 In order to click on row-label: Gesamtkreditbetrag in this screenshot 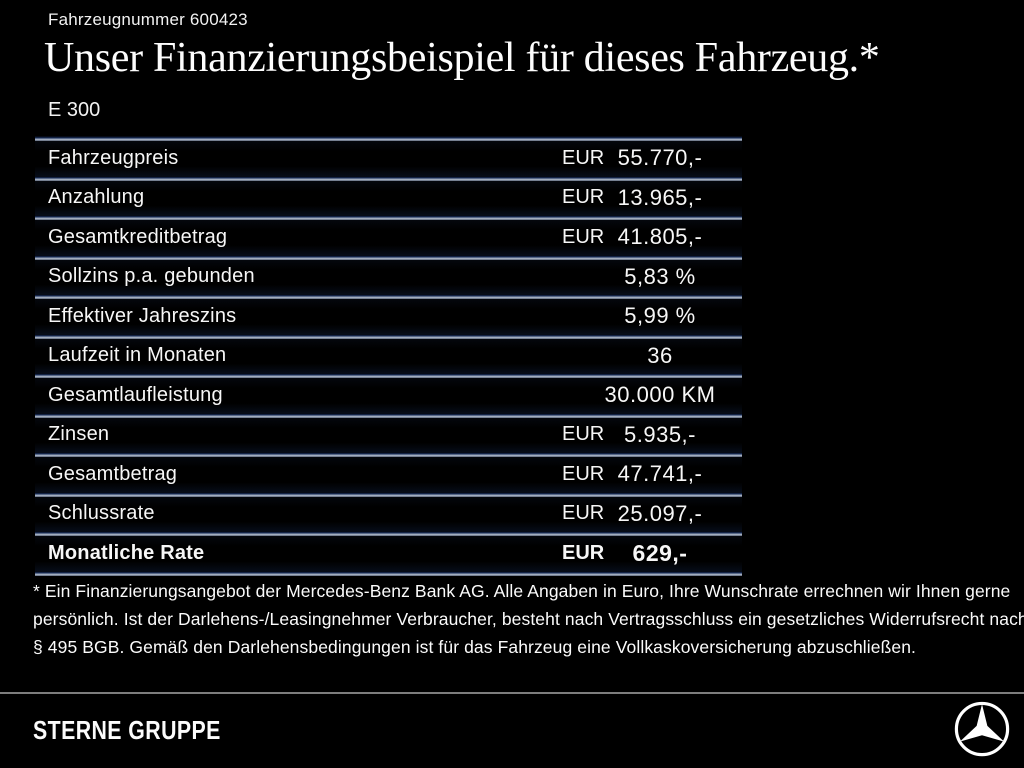, I will do `click(138, 236)`.